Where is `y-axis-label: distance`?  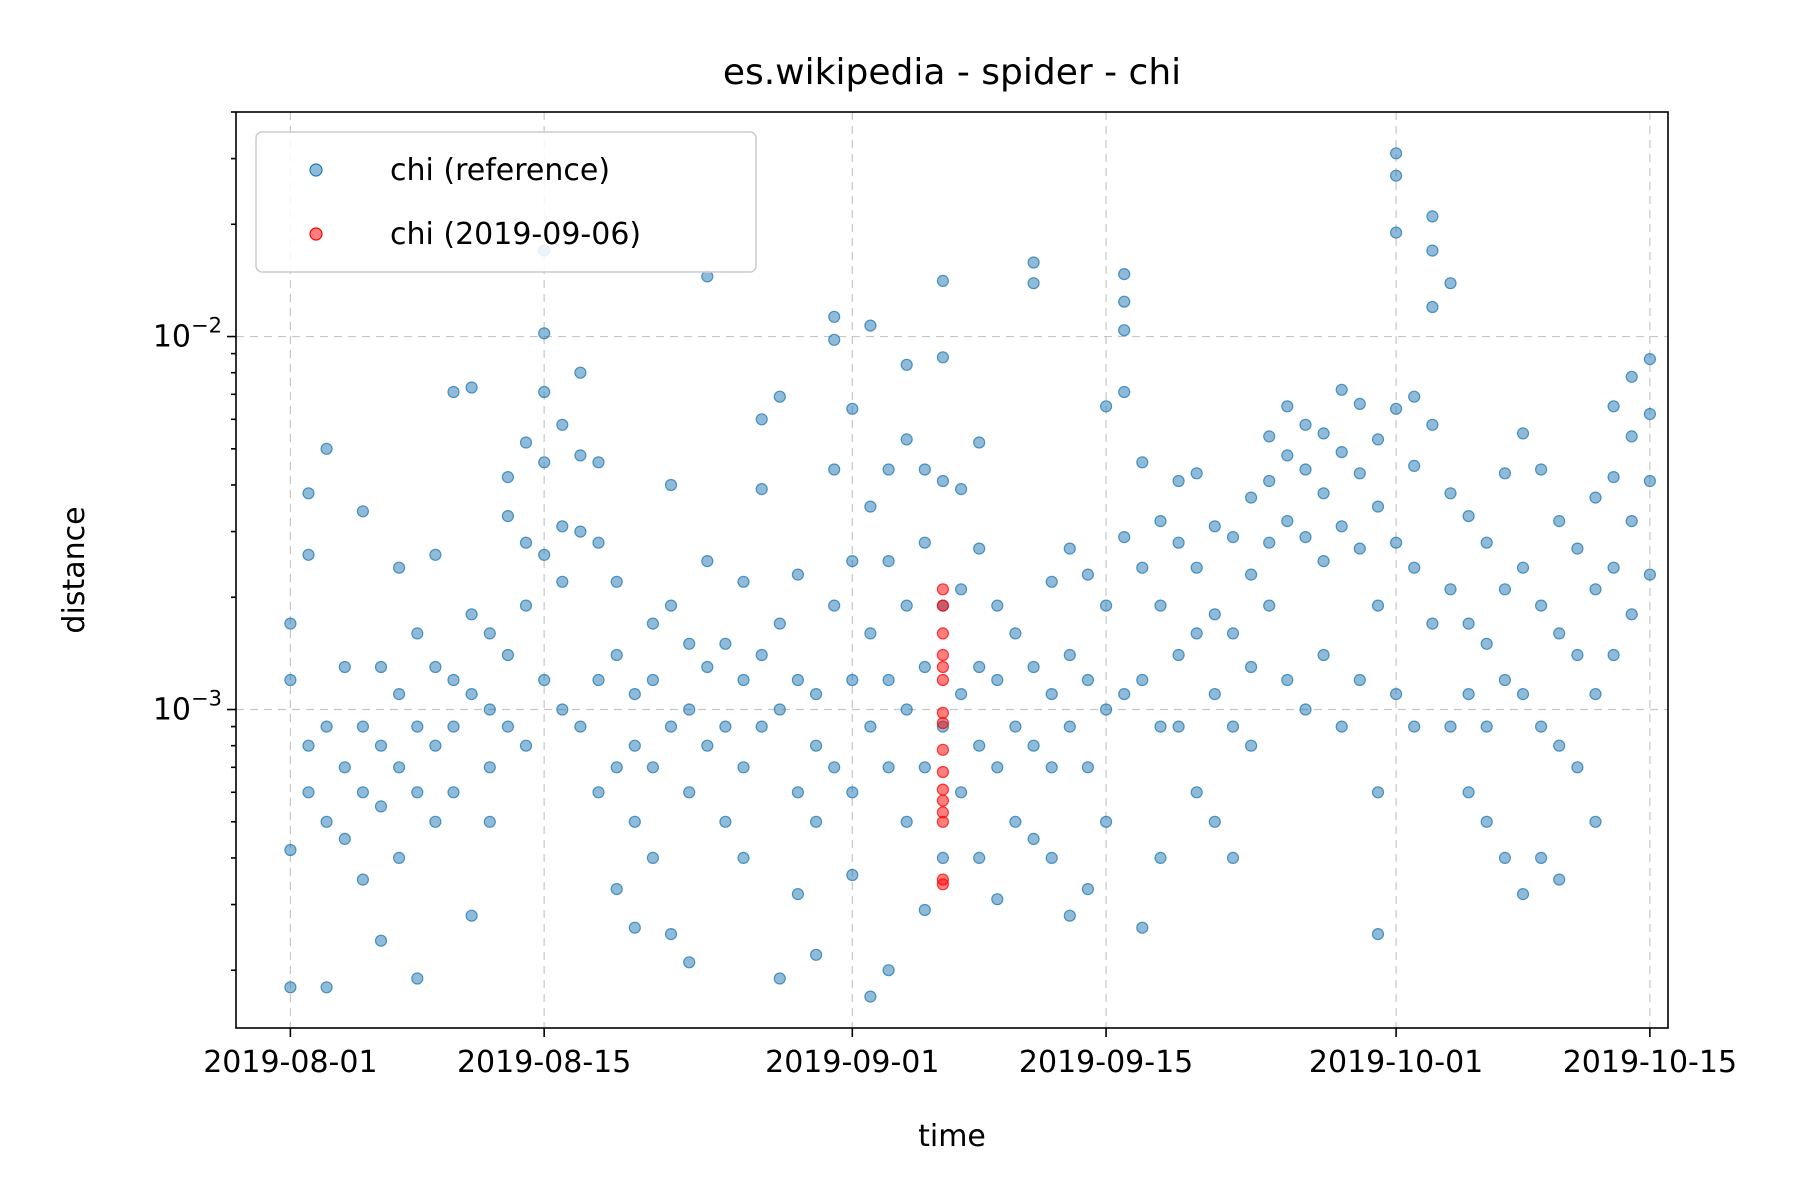
y-axis-label: distance is located at coordinates (74, 569).